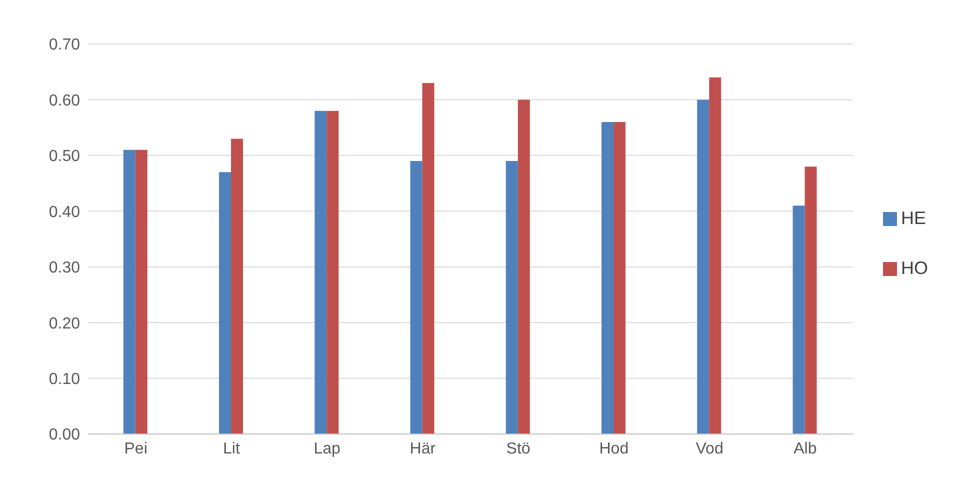  What do you see at coordinates (136, 449) in the screenshot?
I see `x-tick-label: Pei` at bounding box center [136, 449].